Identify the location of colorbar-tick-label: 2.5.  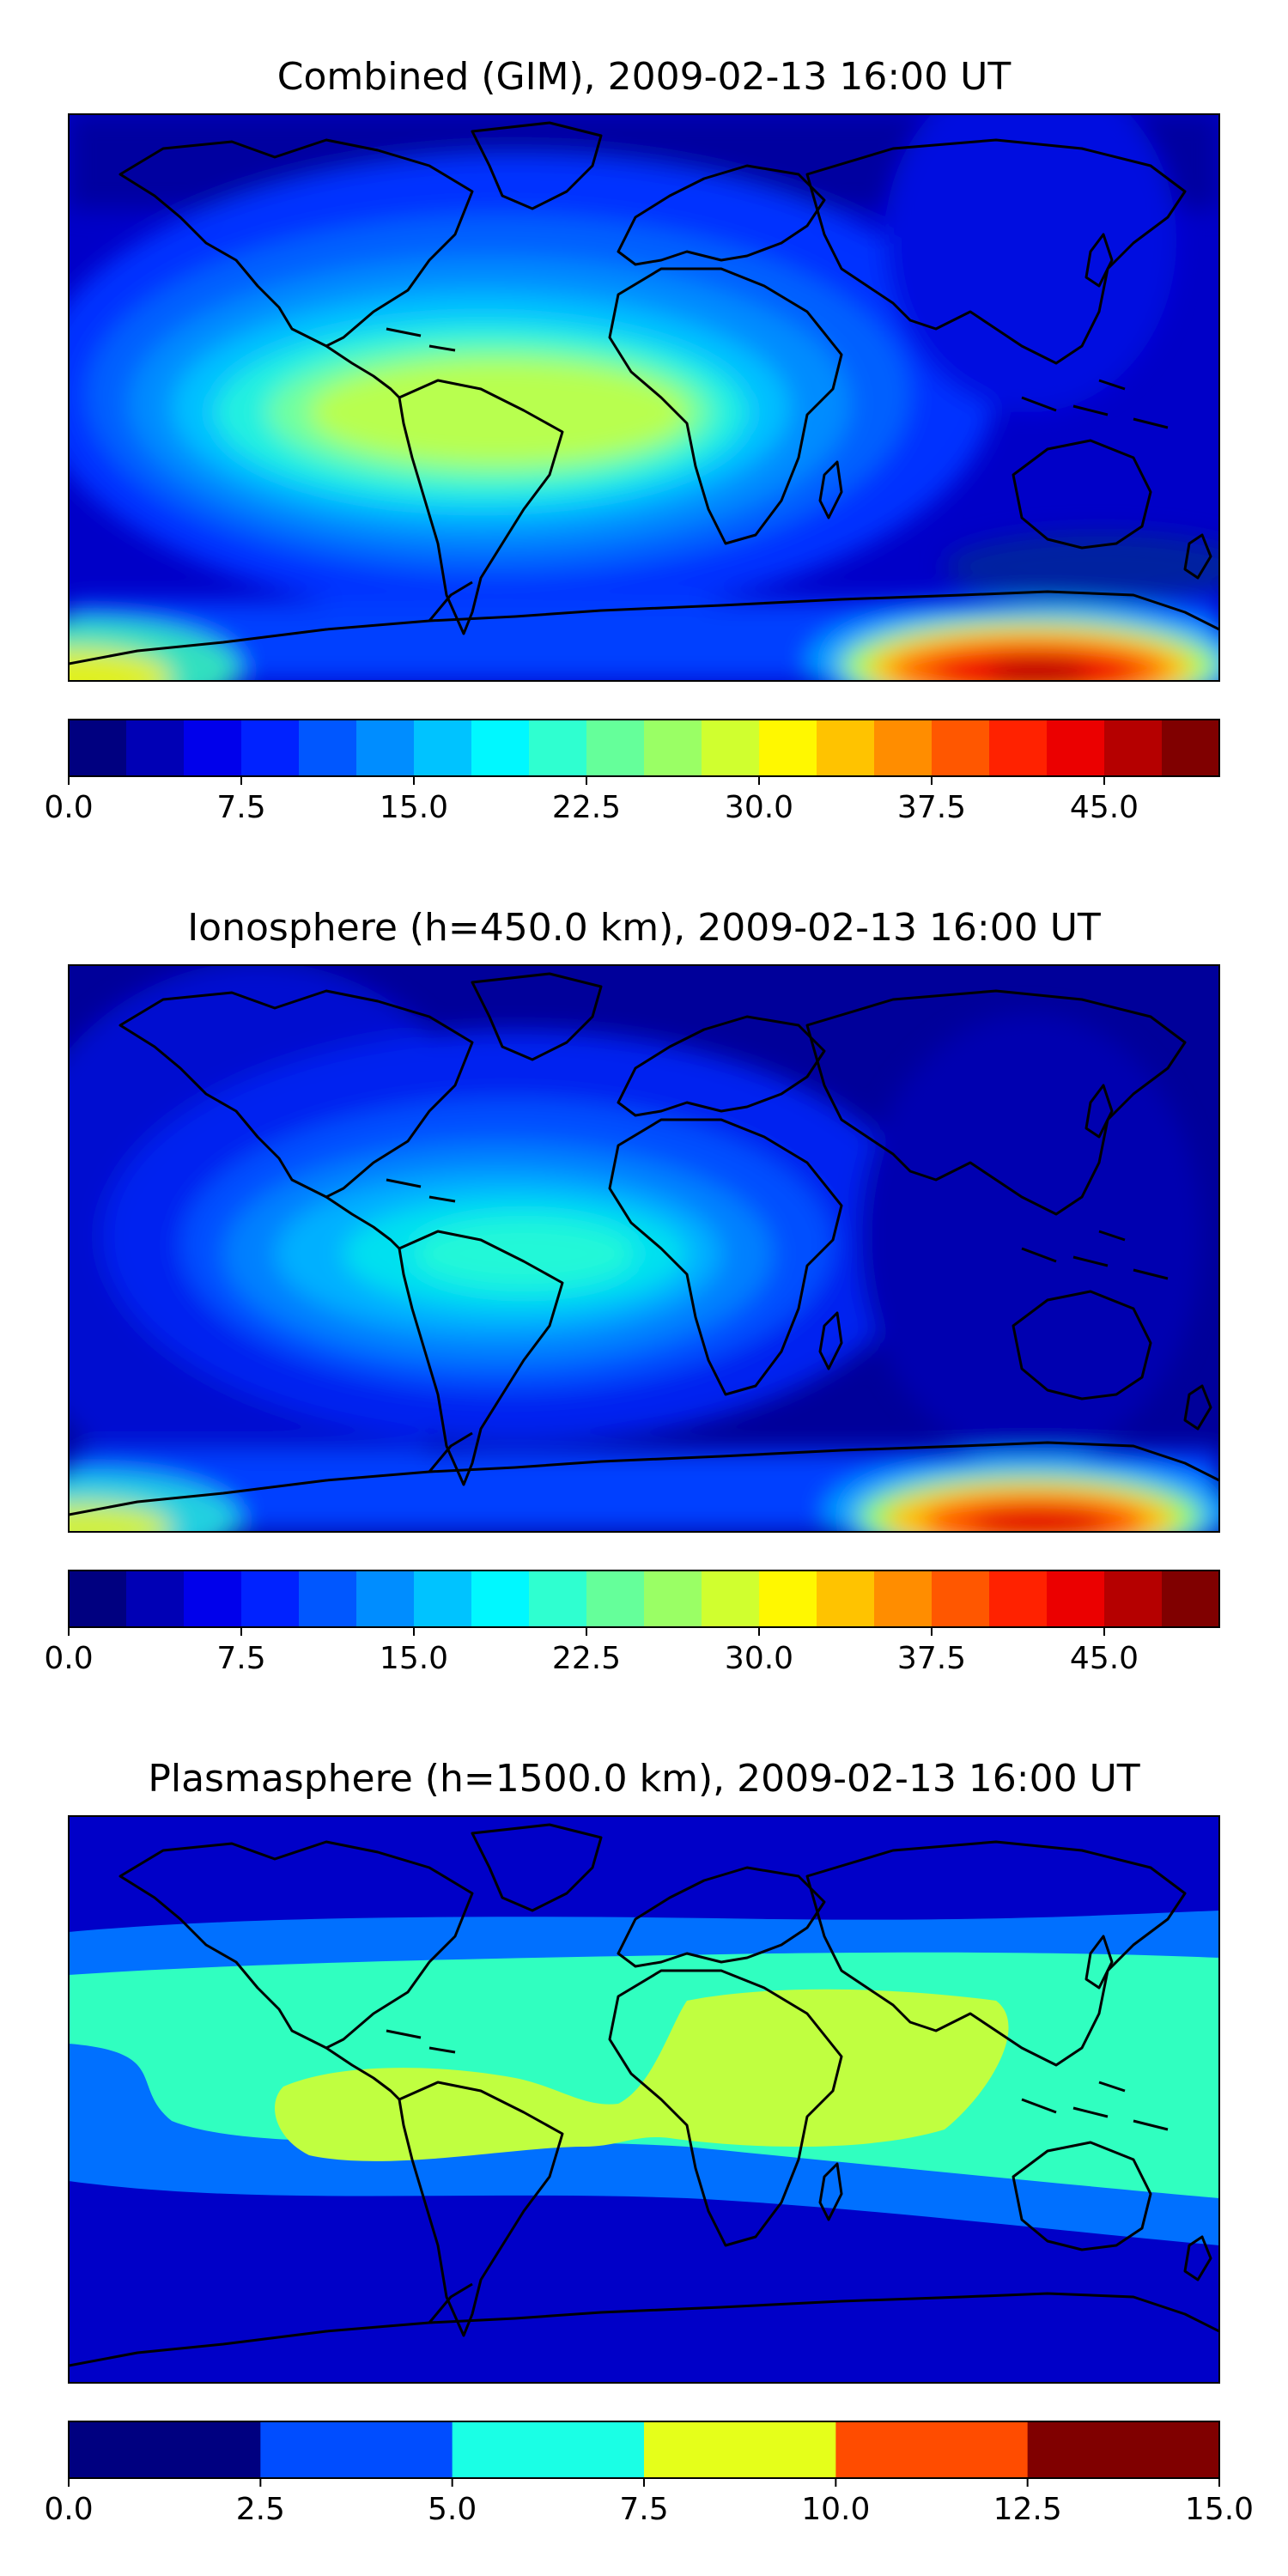
(260, 2509).